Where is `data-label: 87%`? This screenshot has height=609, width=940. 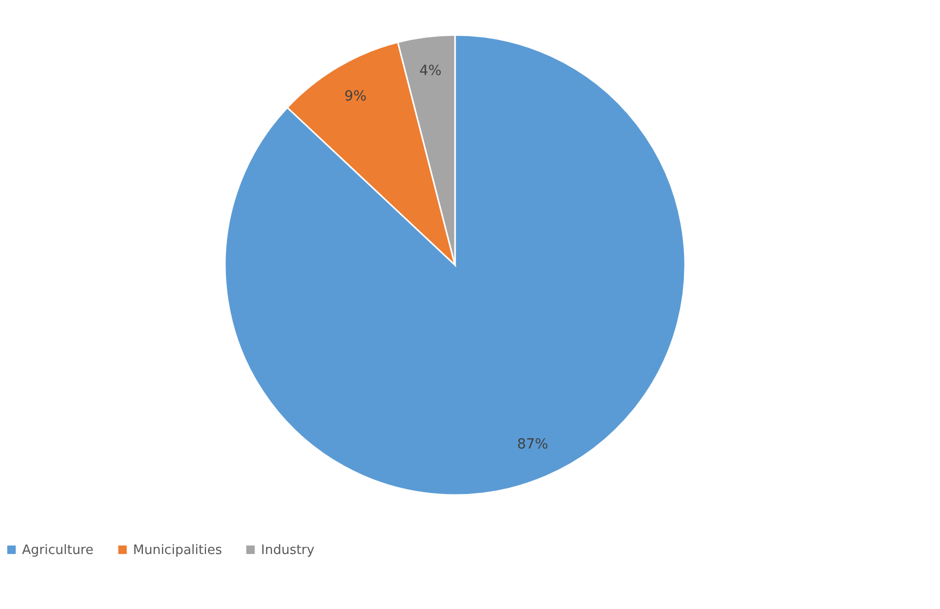
data-label: 87% is located at coordinates (532, 444).